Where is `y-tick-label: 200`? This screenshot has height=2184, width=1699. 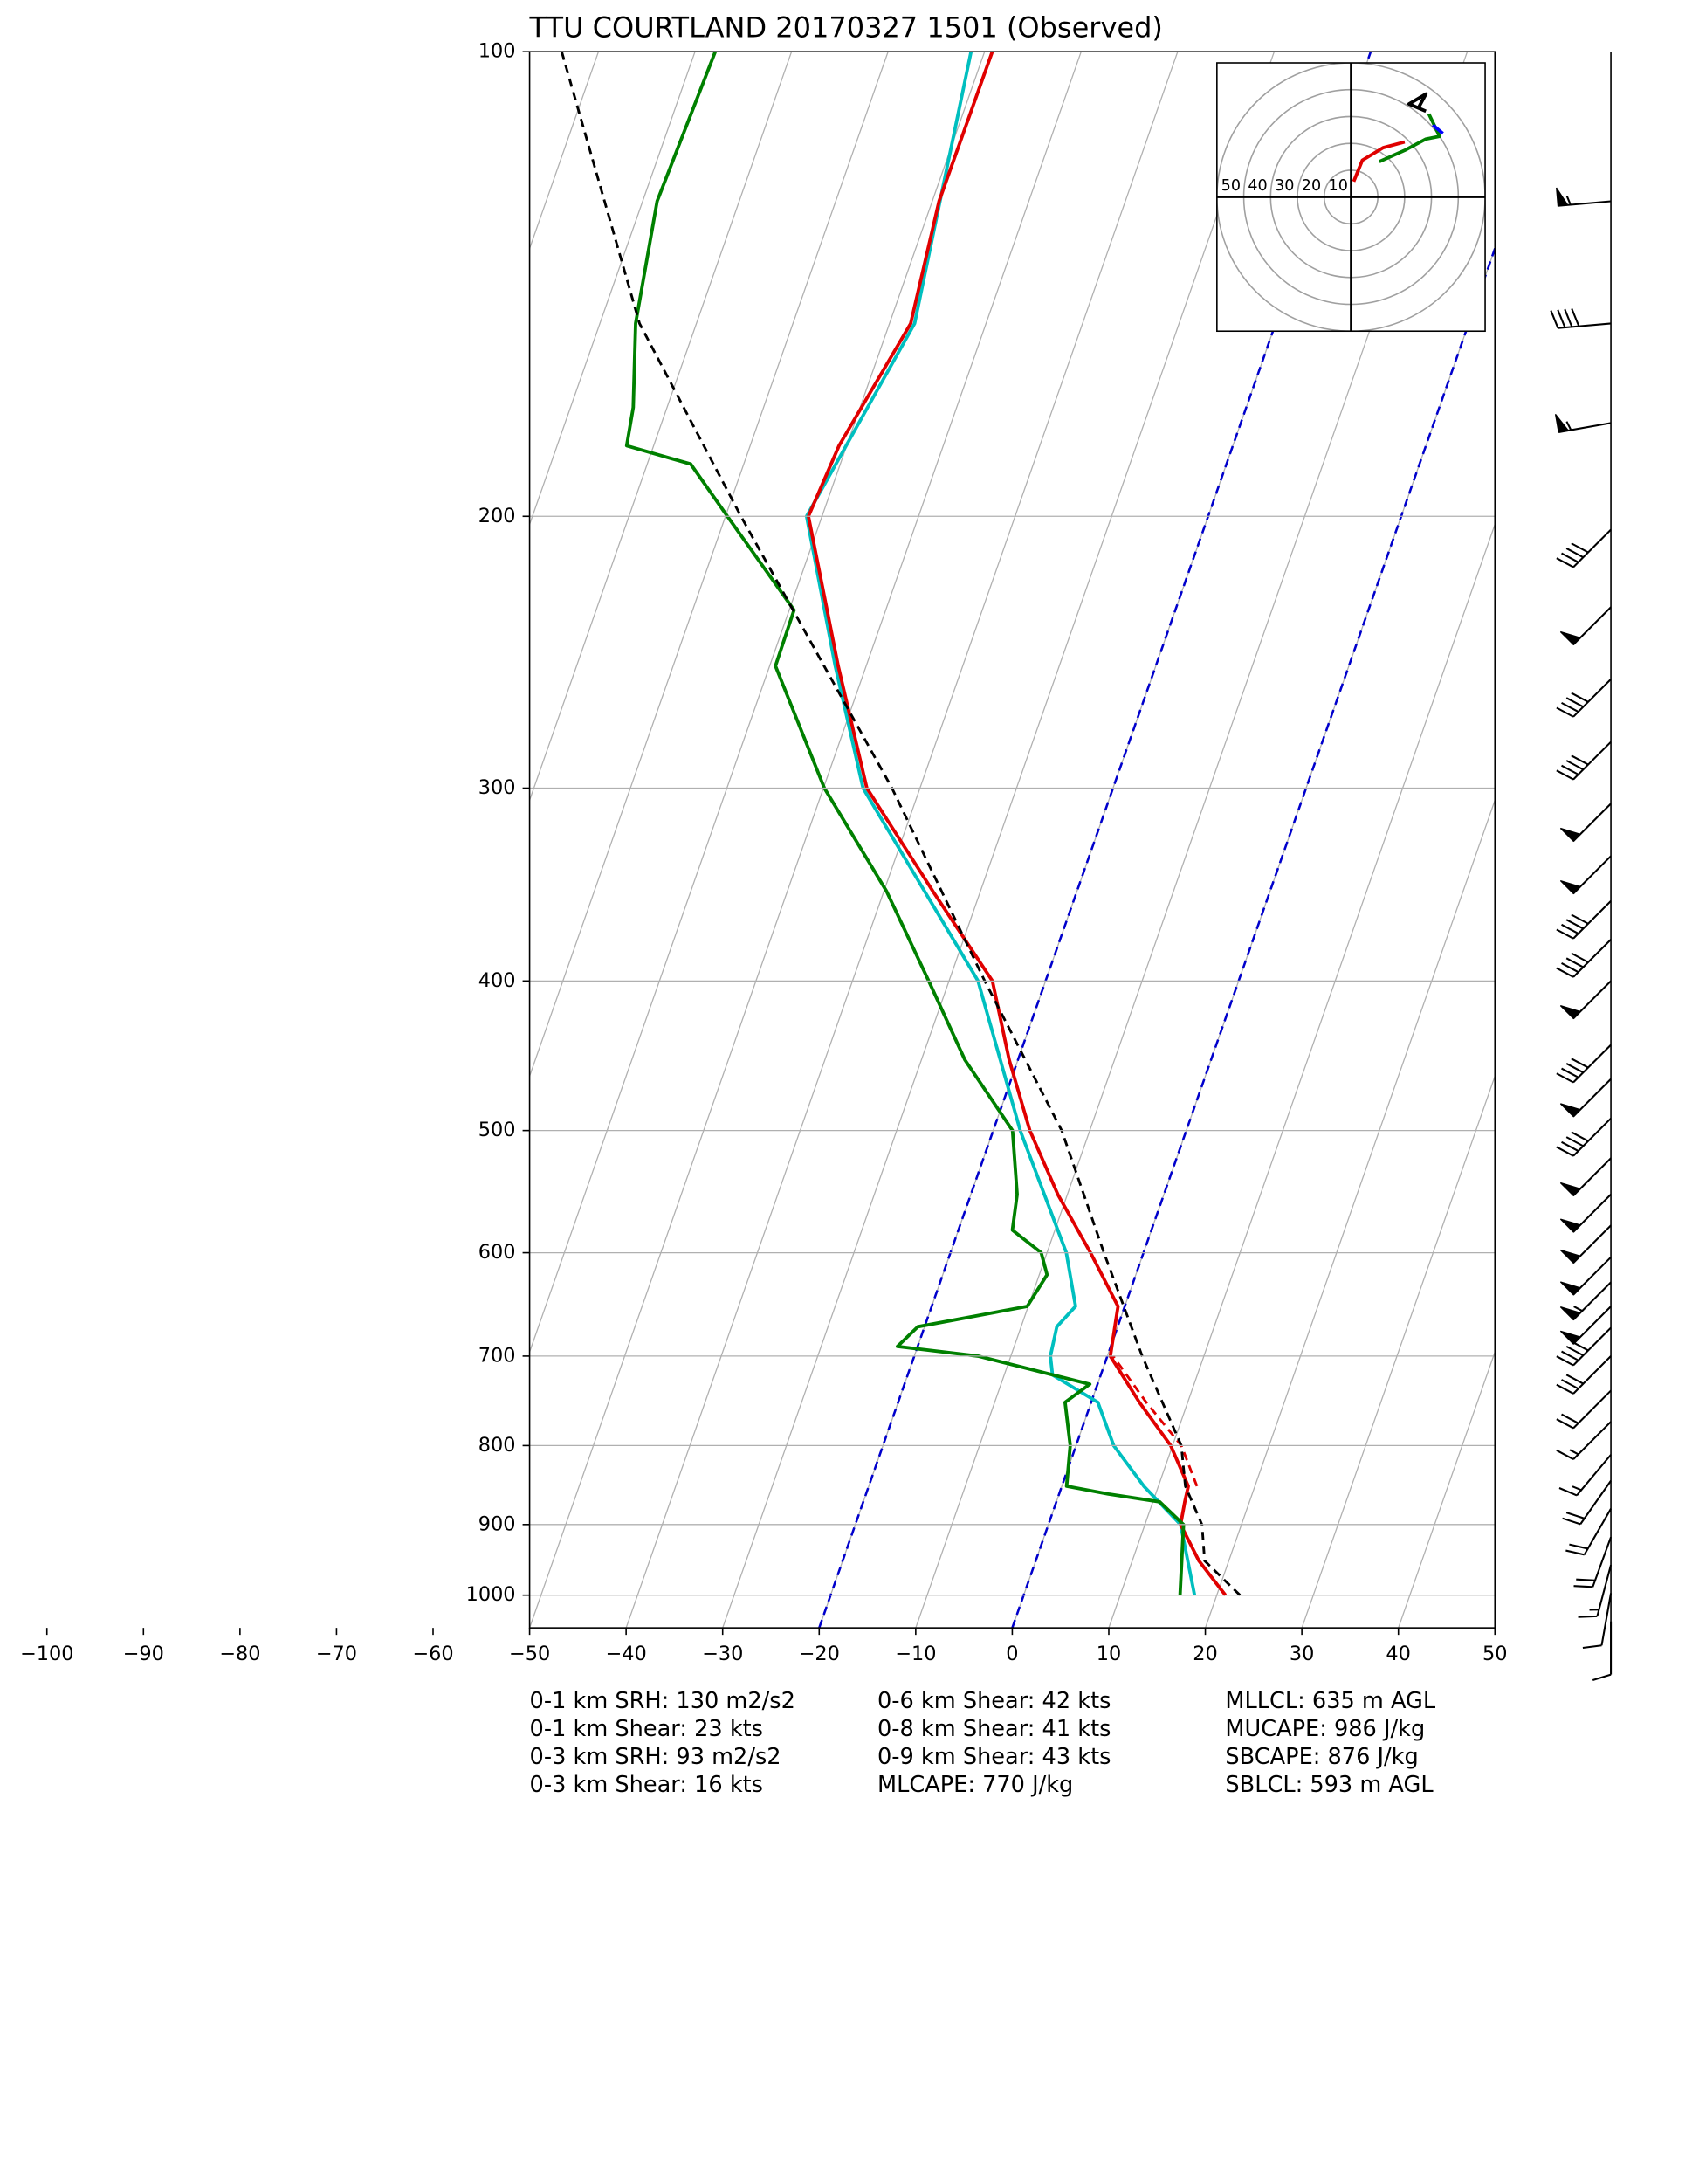 y-tick-label: 200 is located at coordinates (497, 516).